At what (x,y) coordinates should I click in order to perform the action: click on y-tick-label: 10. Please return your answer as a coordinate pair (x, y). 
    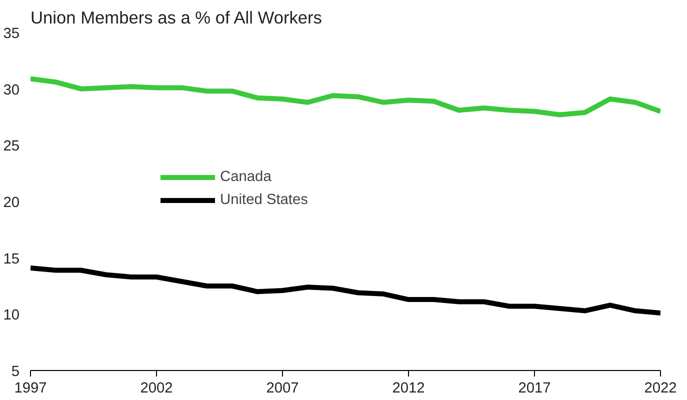
    Looking at the image, I should click on (11, 316).